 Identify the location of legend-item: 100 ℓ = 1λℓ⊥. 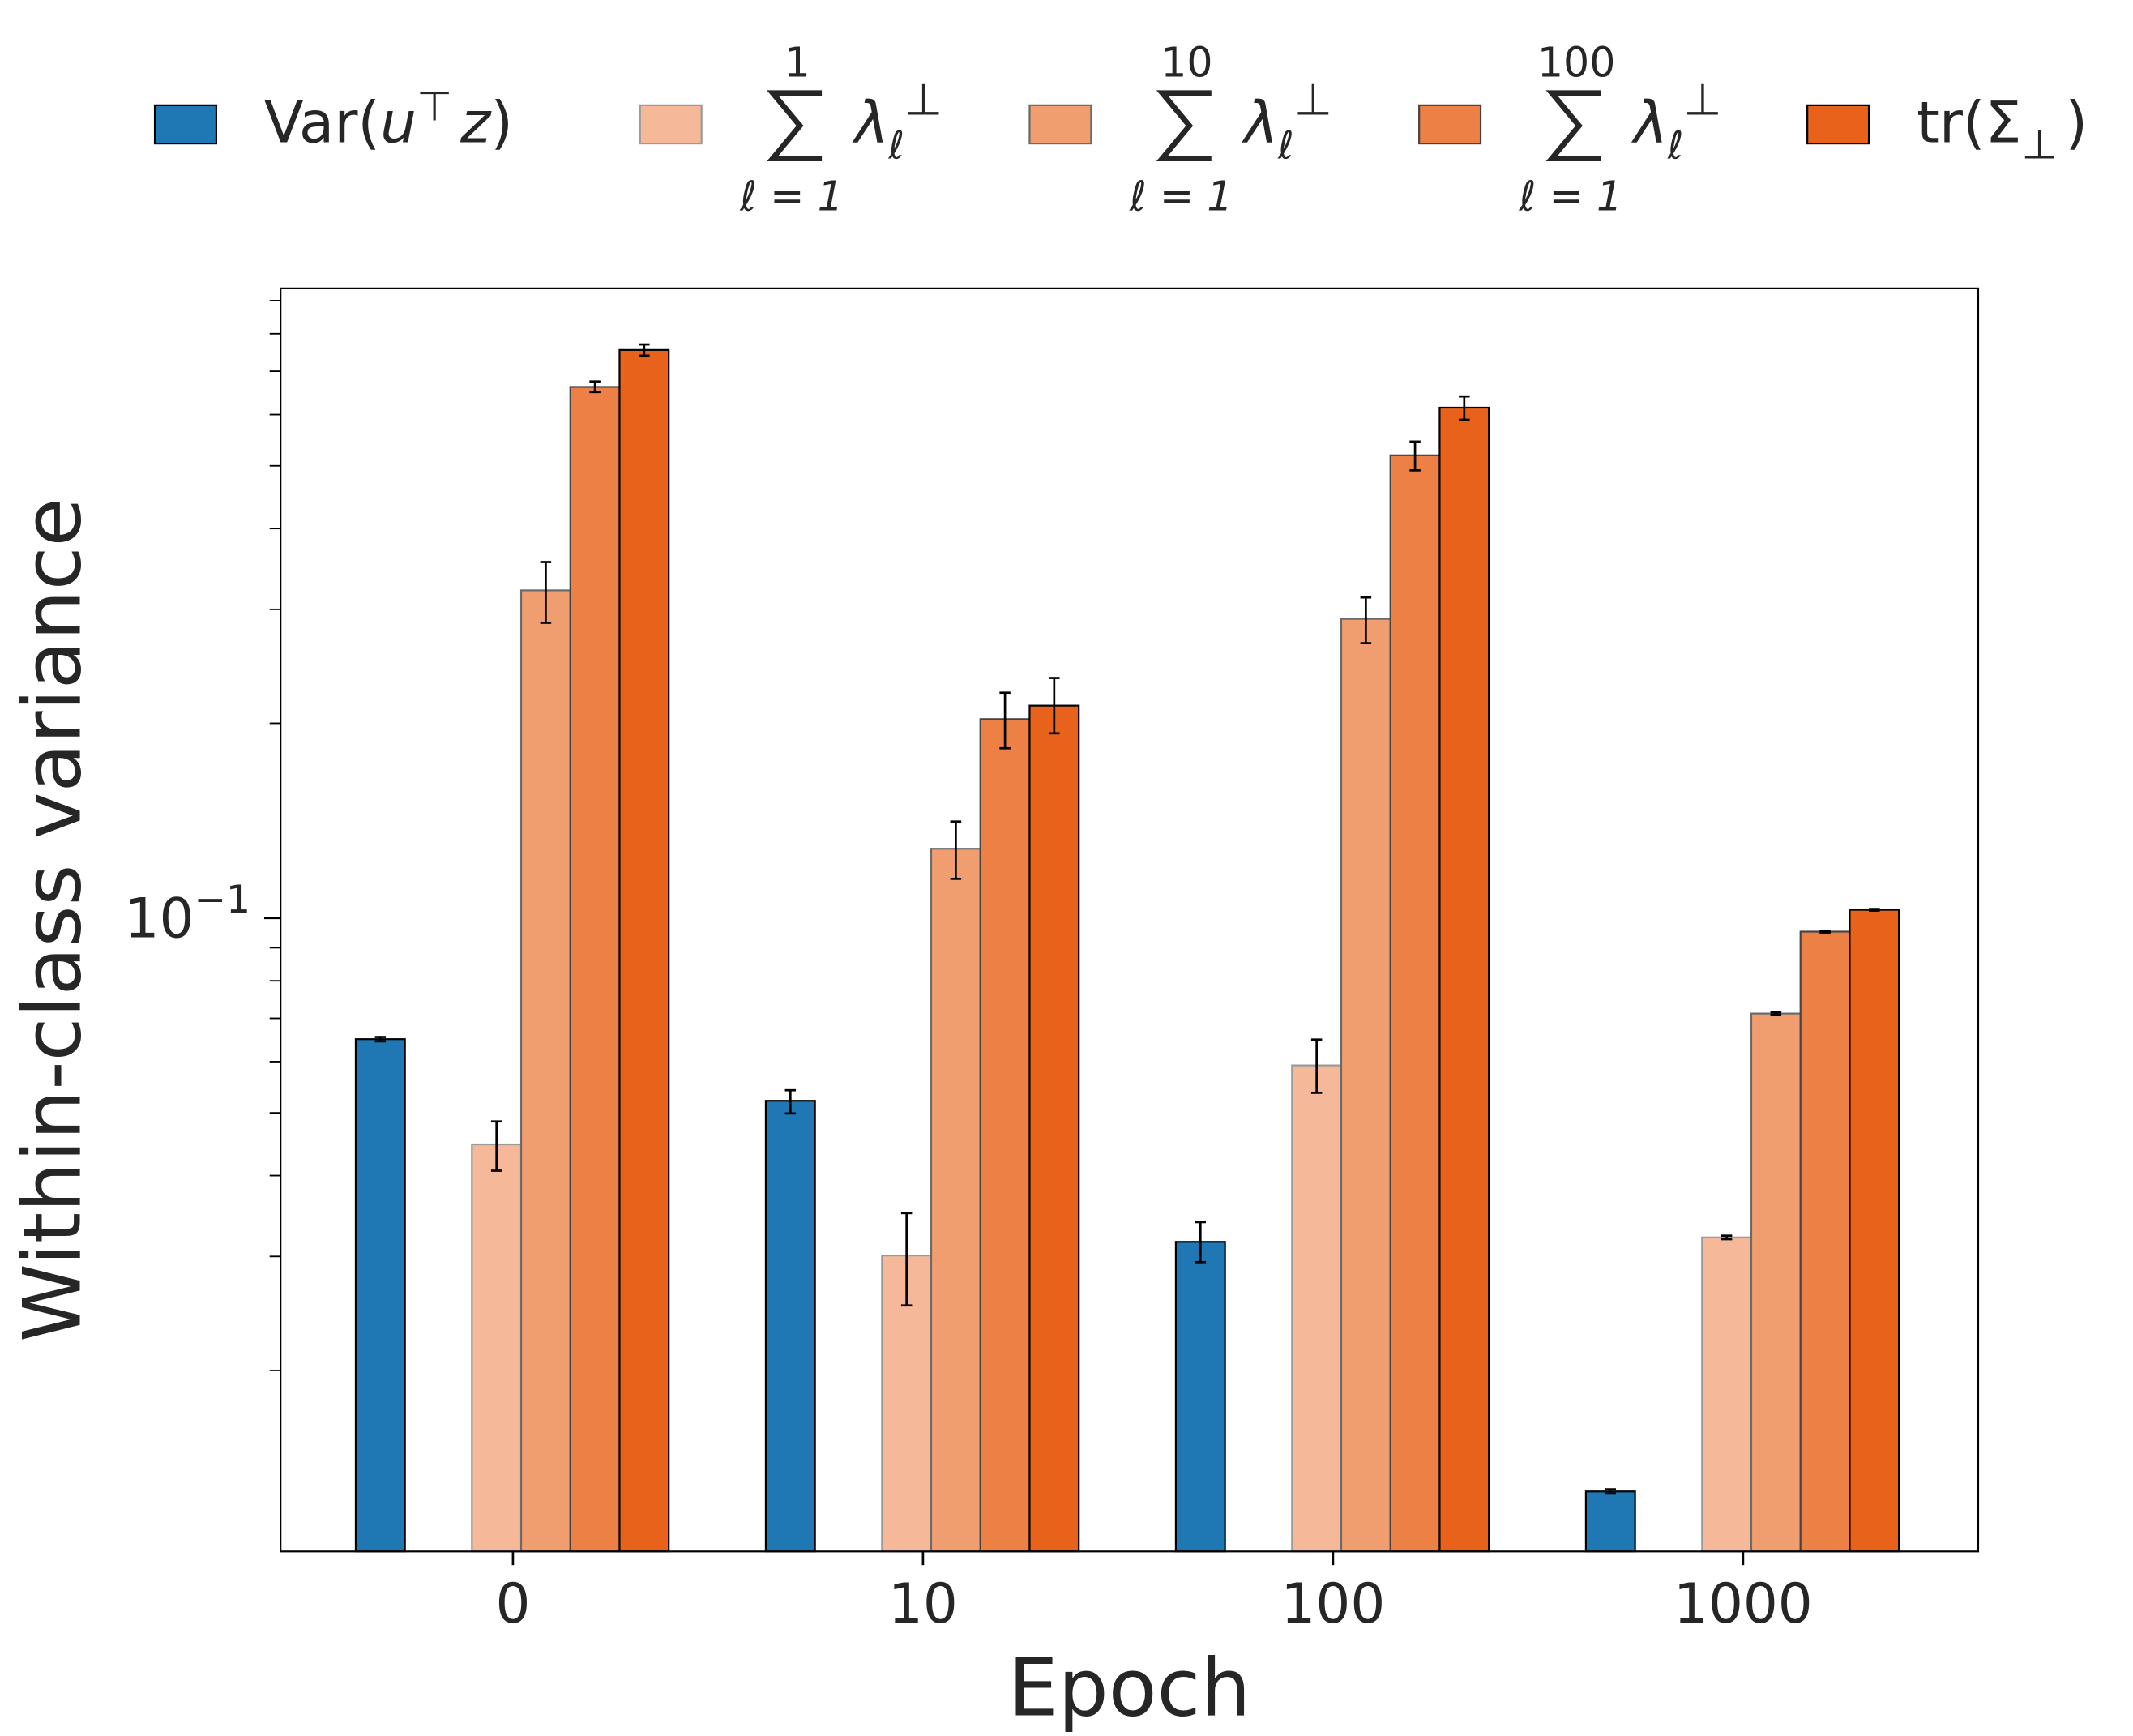
(1569, 129).